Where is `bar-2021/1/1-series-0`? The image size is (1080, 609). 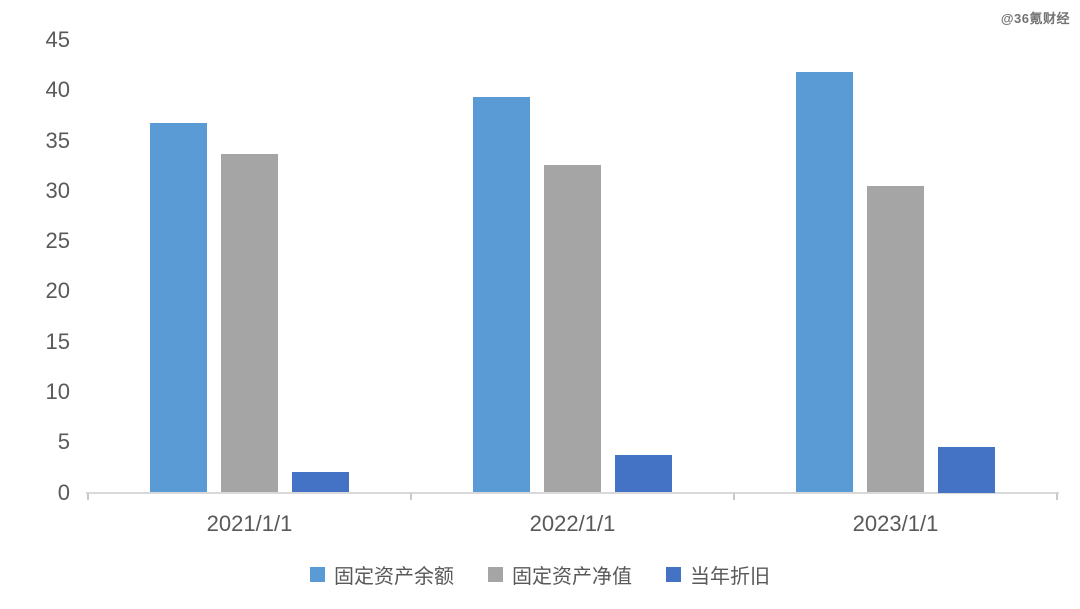
bar-2021/1/1-series-0 is located at coordinates (178, 308).